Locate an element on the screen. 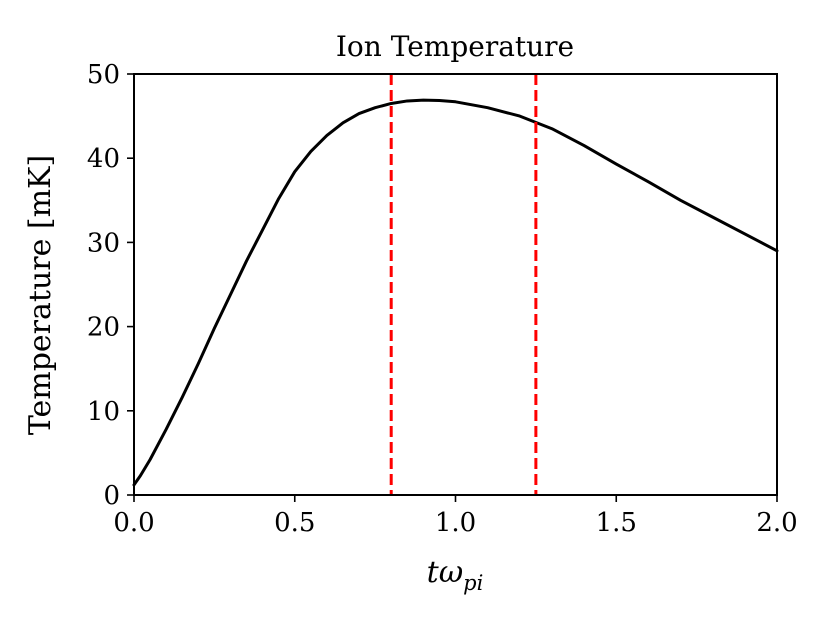 This screenshot has height=623, width=830. x-tick-label: 2.0 is located at coordinates (776, 523).